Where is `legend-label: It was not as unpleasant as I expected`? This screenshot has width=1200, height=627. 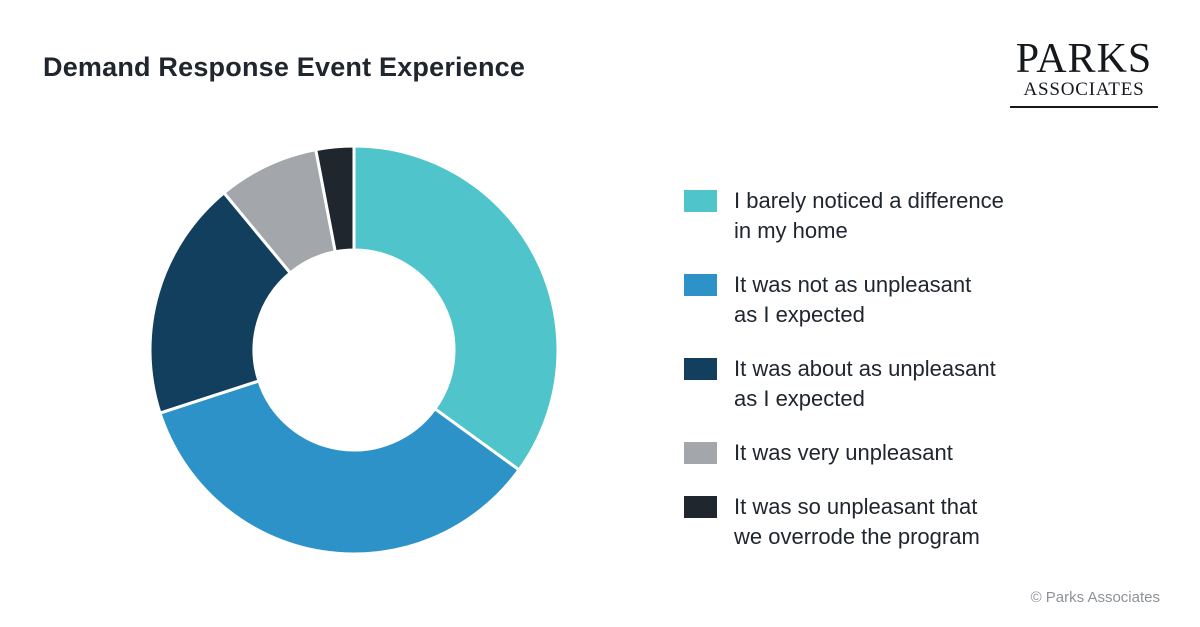
legend-label: It was not as unpleasant as I expected is located at coordinates (852, 300).